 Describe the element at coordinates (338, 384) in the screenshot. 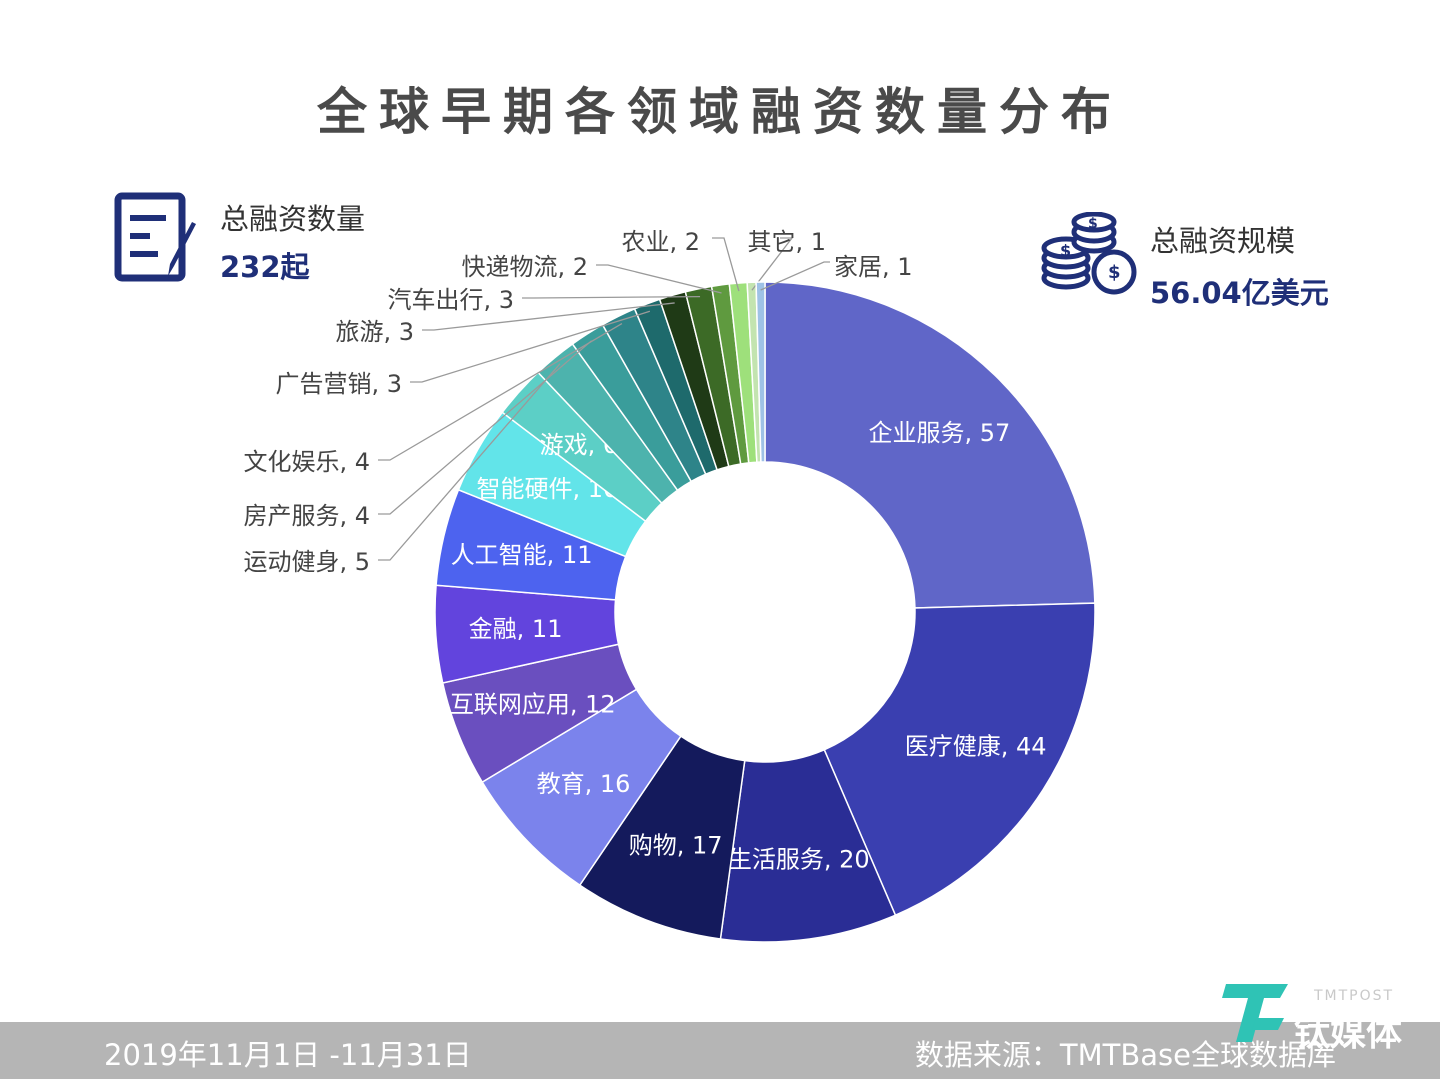

I see `slice-label: 广告营销, 3` at that location.